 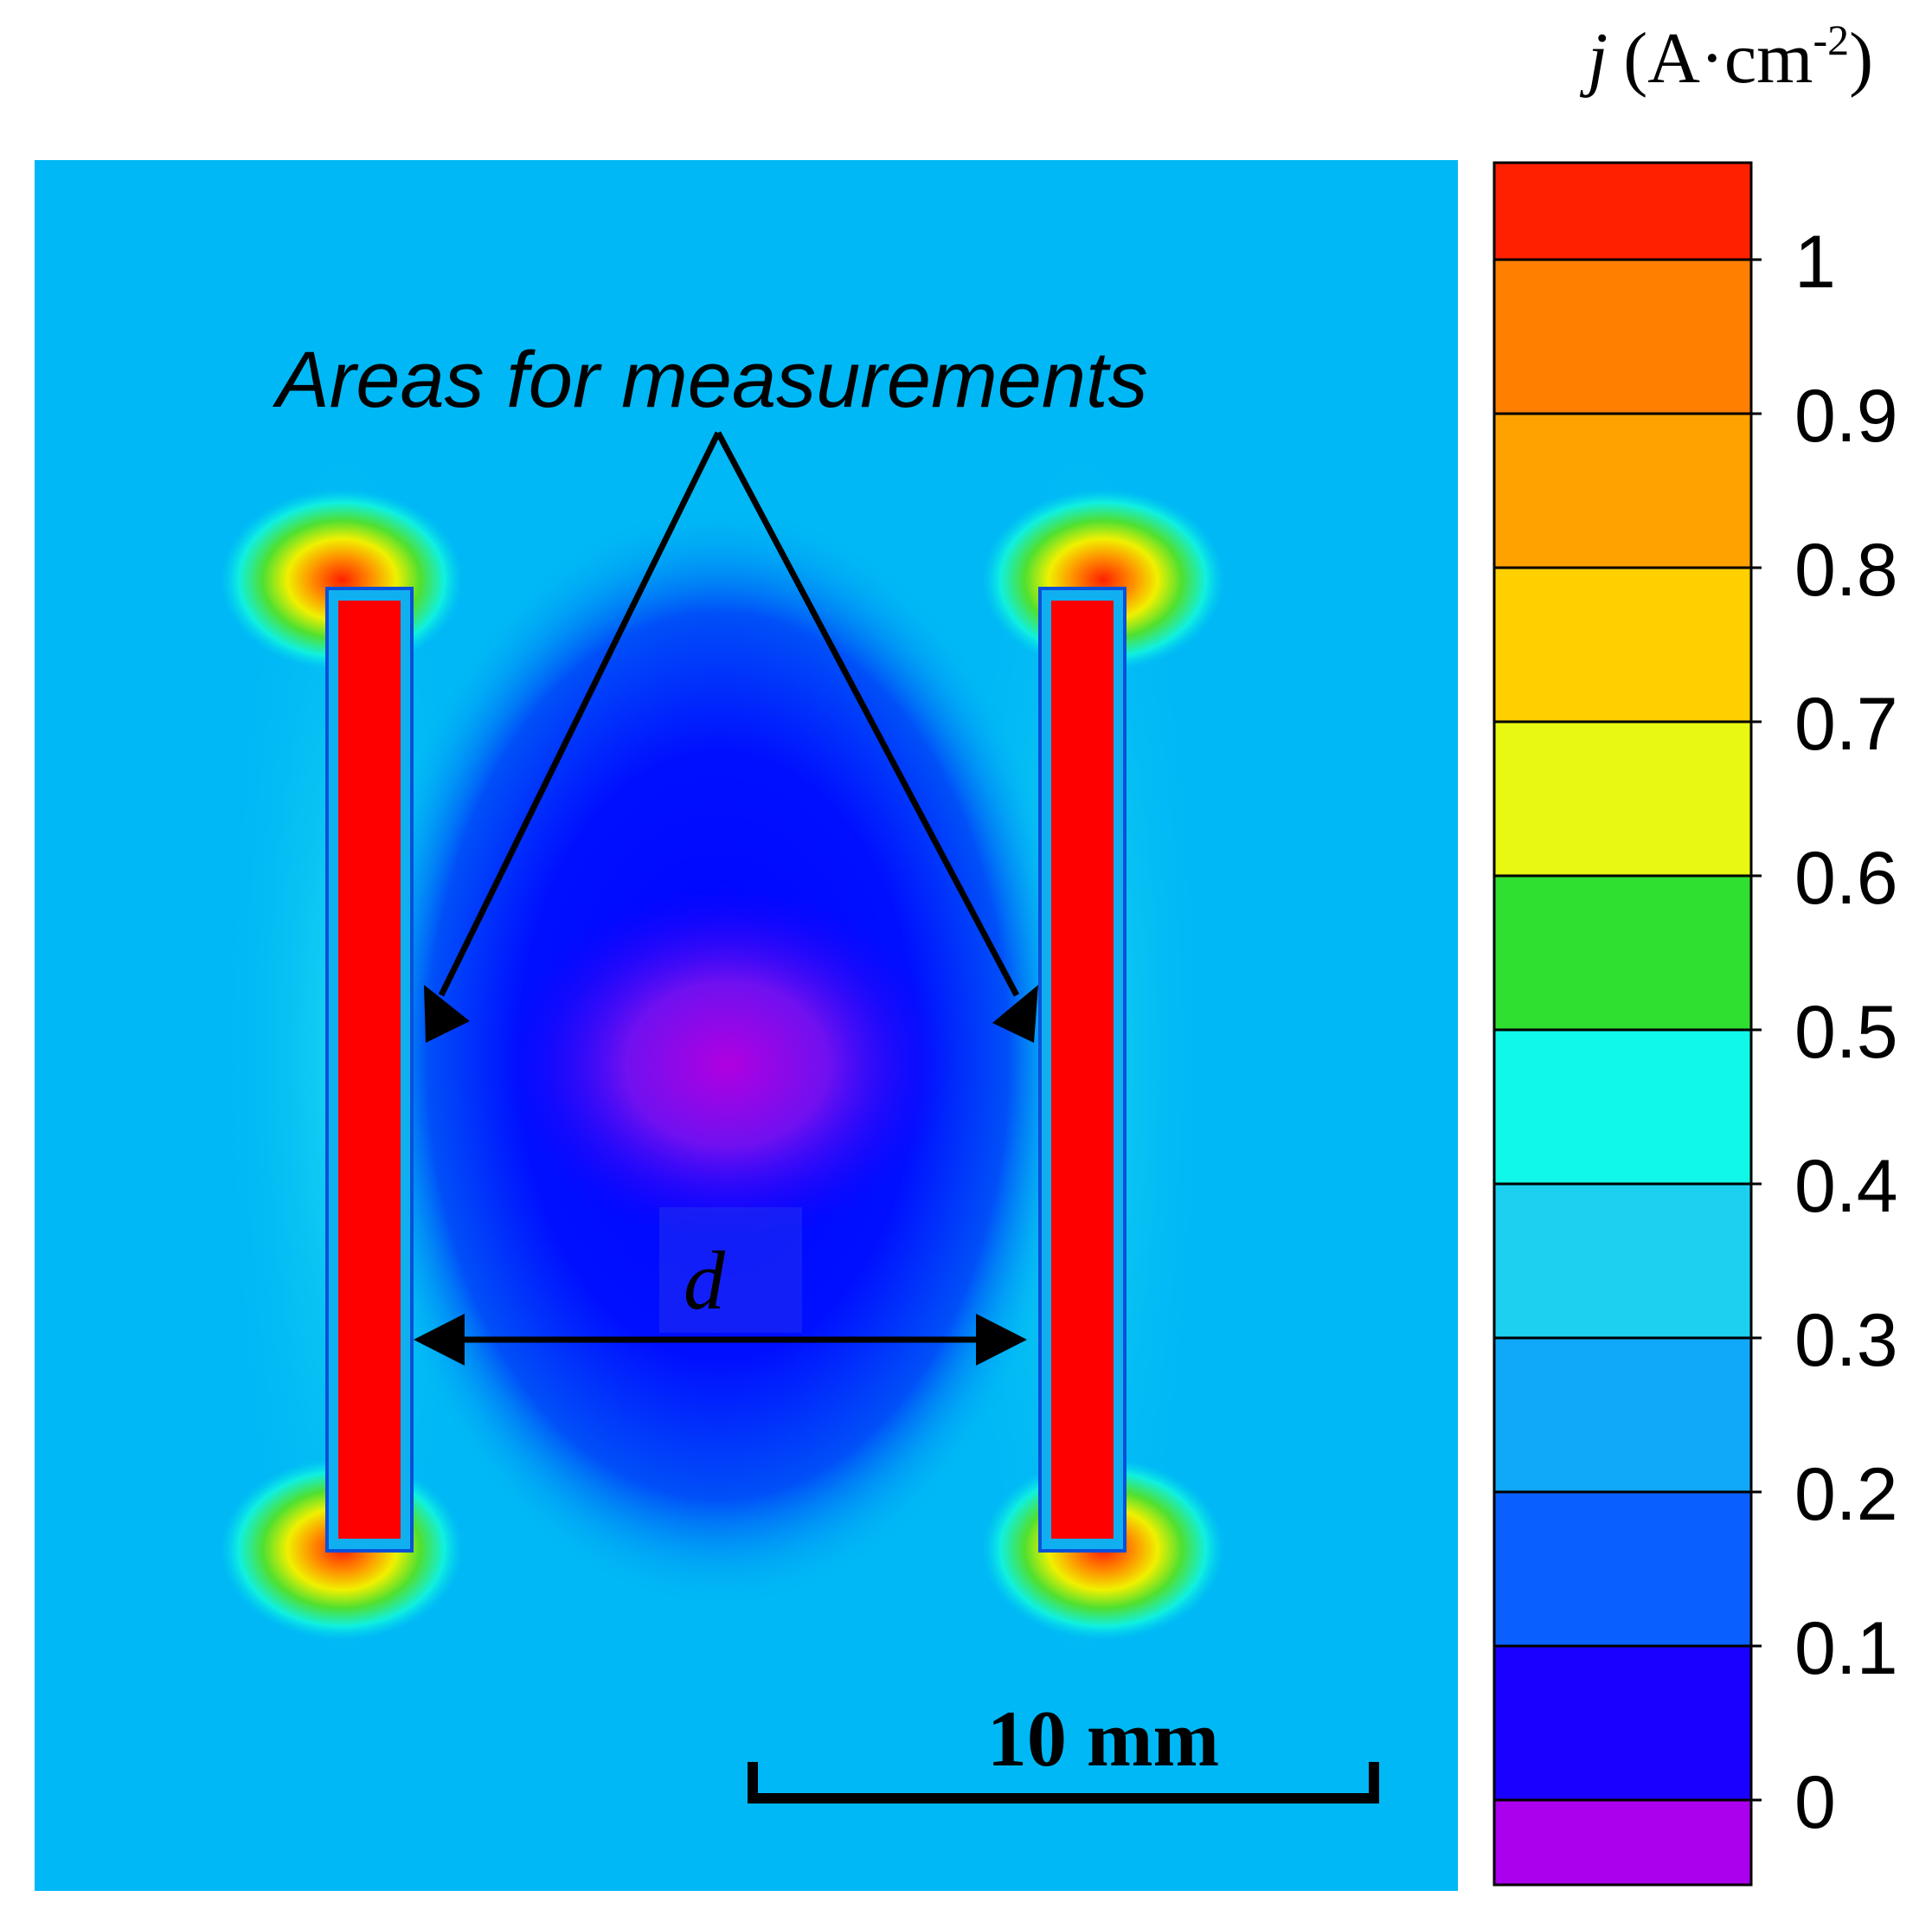 I want to click on colorbar-tick-label: 0.7, so click(x=1846, y=724).